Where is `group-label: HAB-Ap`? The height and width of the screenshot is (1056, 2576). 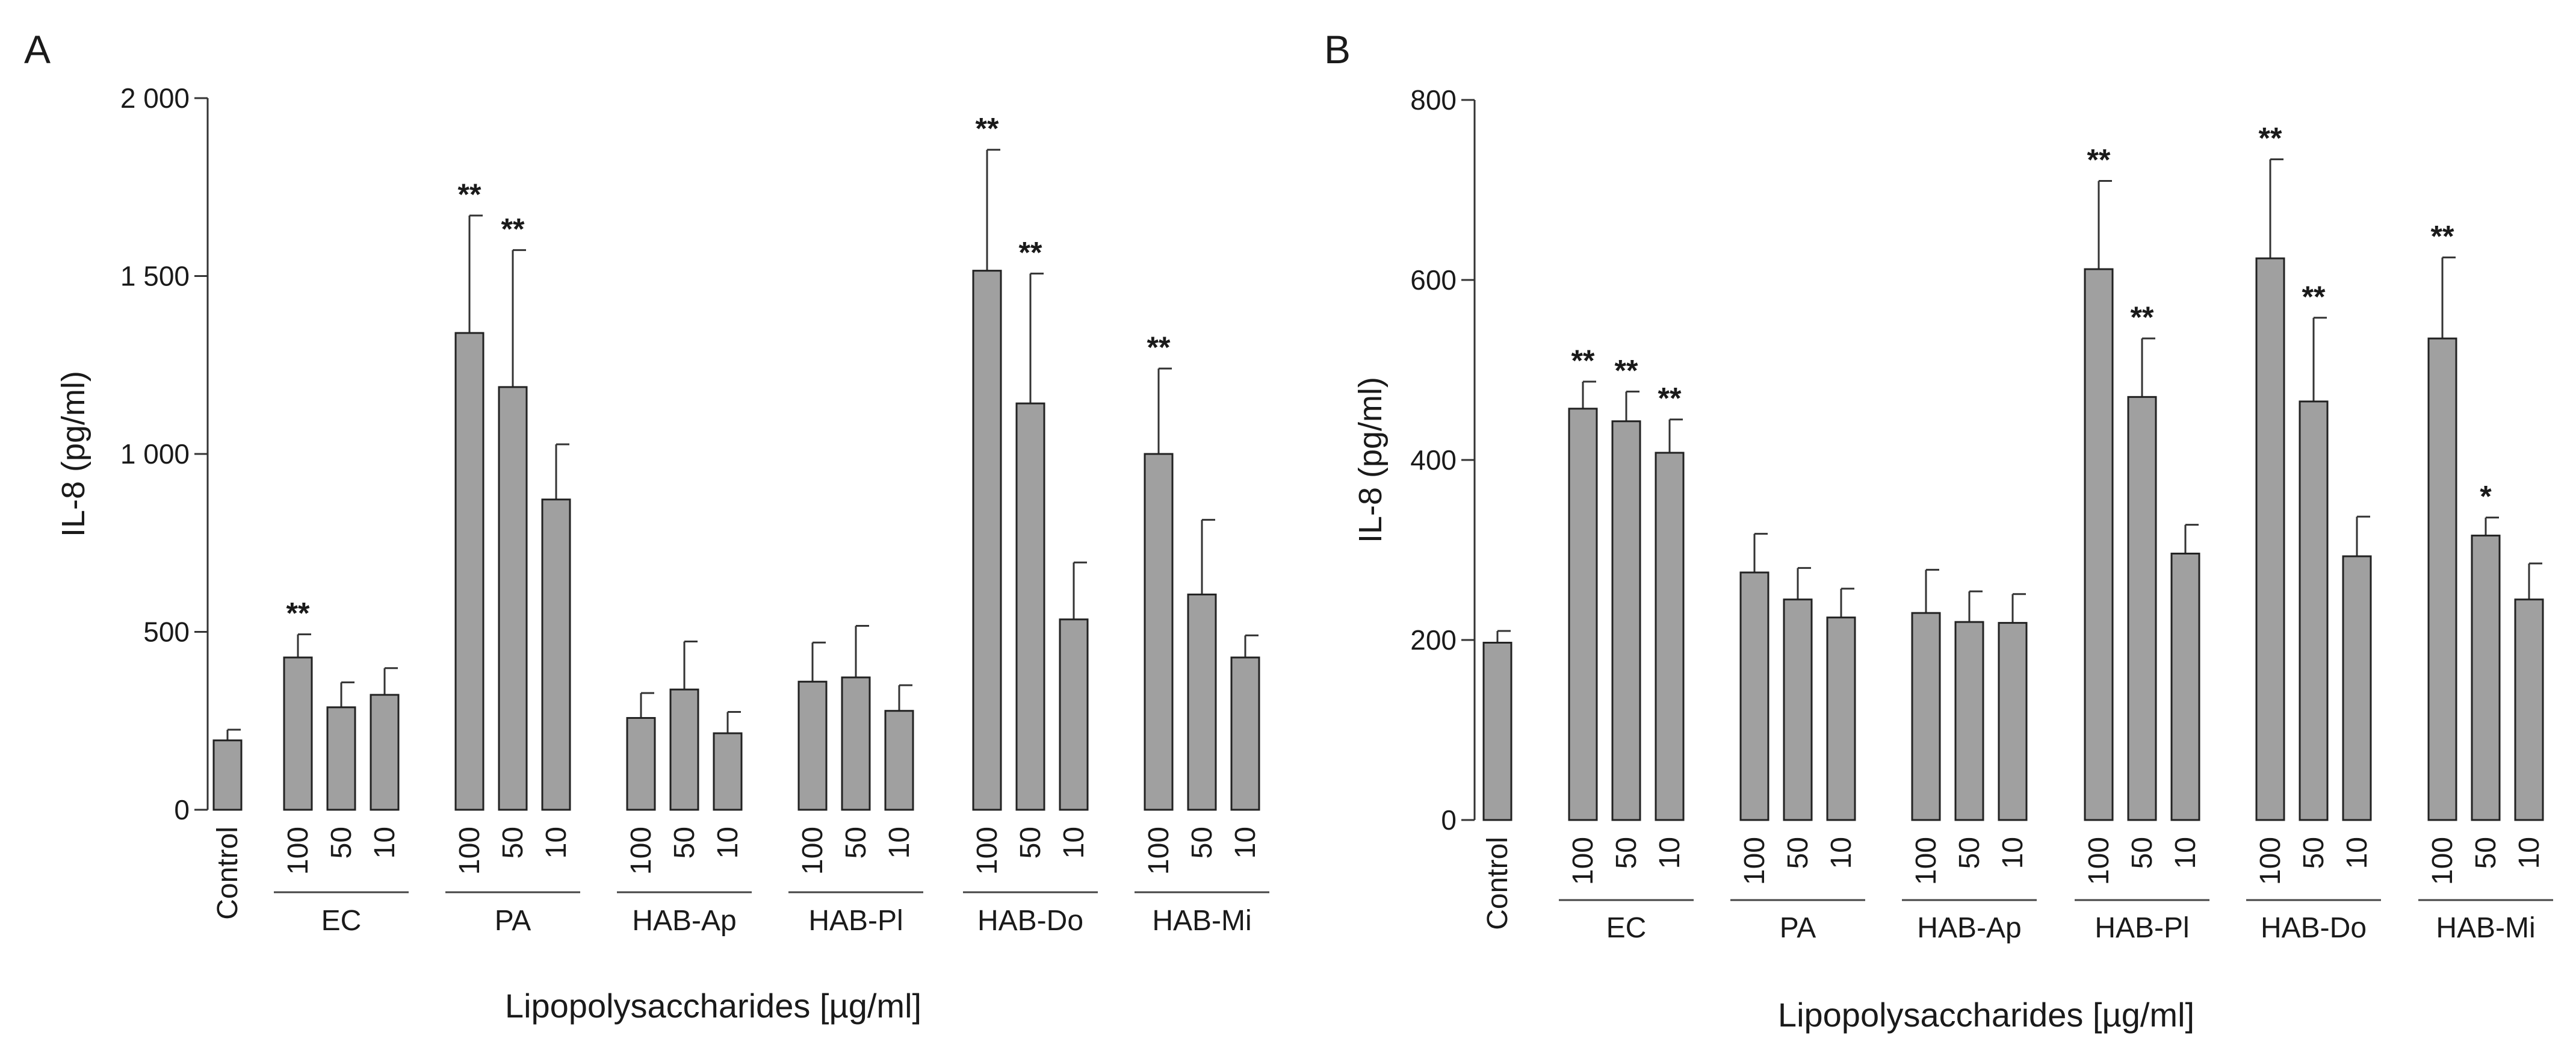 group-label: HAB-Ap is located at coordinates (1969, 928).